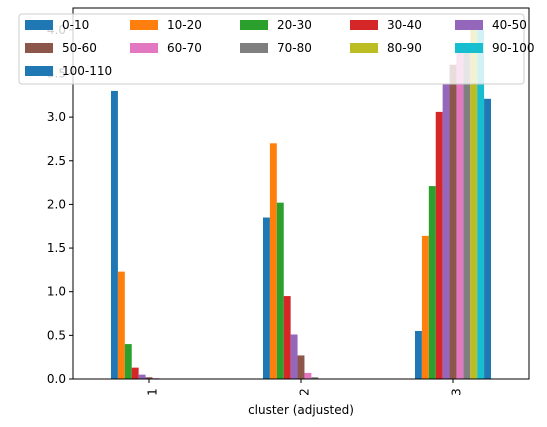 This screenshot has height=427, width=547. I want to click on x-tick-label: 1, so click(153, 392).